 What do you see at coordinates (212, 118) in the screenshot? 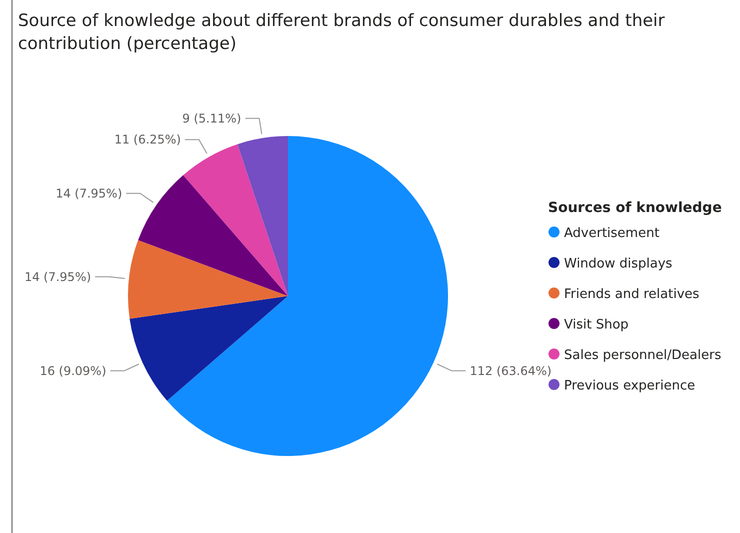
I see `data-label: 9 (5.11%)` at bounding box center [212, 118].